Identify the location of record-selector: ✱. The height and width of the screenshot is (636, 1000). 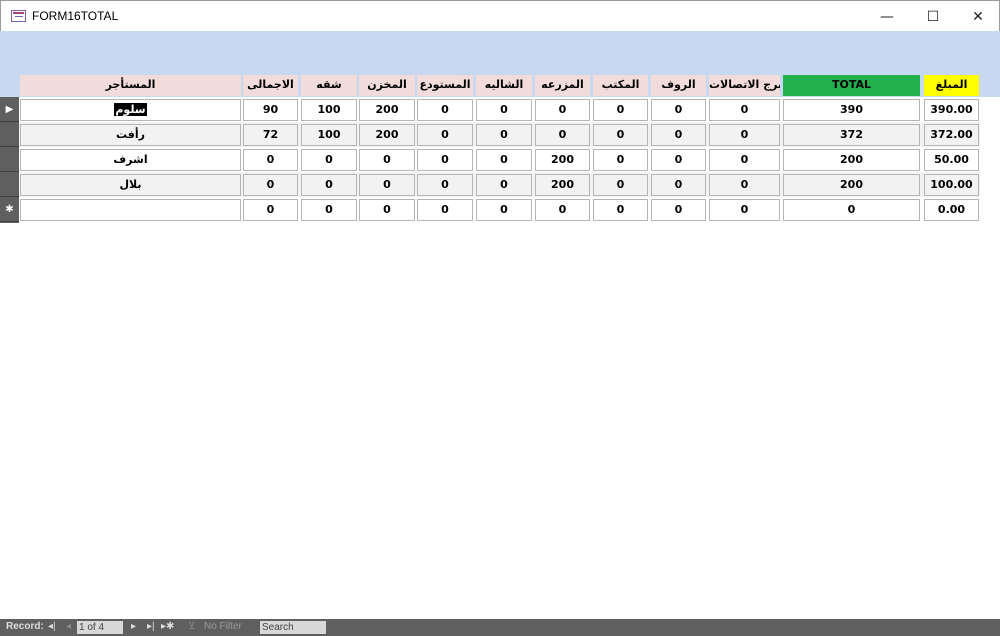
(9, 209).